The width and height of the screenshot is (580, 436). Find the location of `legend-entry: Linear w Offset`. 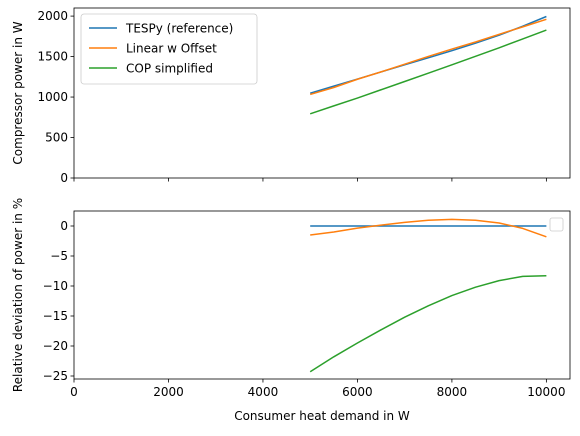

legend-entry: Linear w Offset is located at coordinates (171, 49).